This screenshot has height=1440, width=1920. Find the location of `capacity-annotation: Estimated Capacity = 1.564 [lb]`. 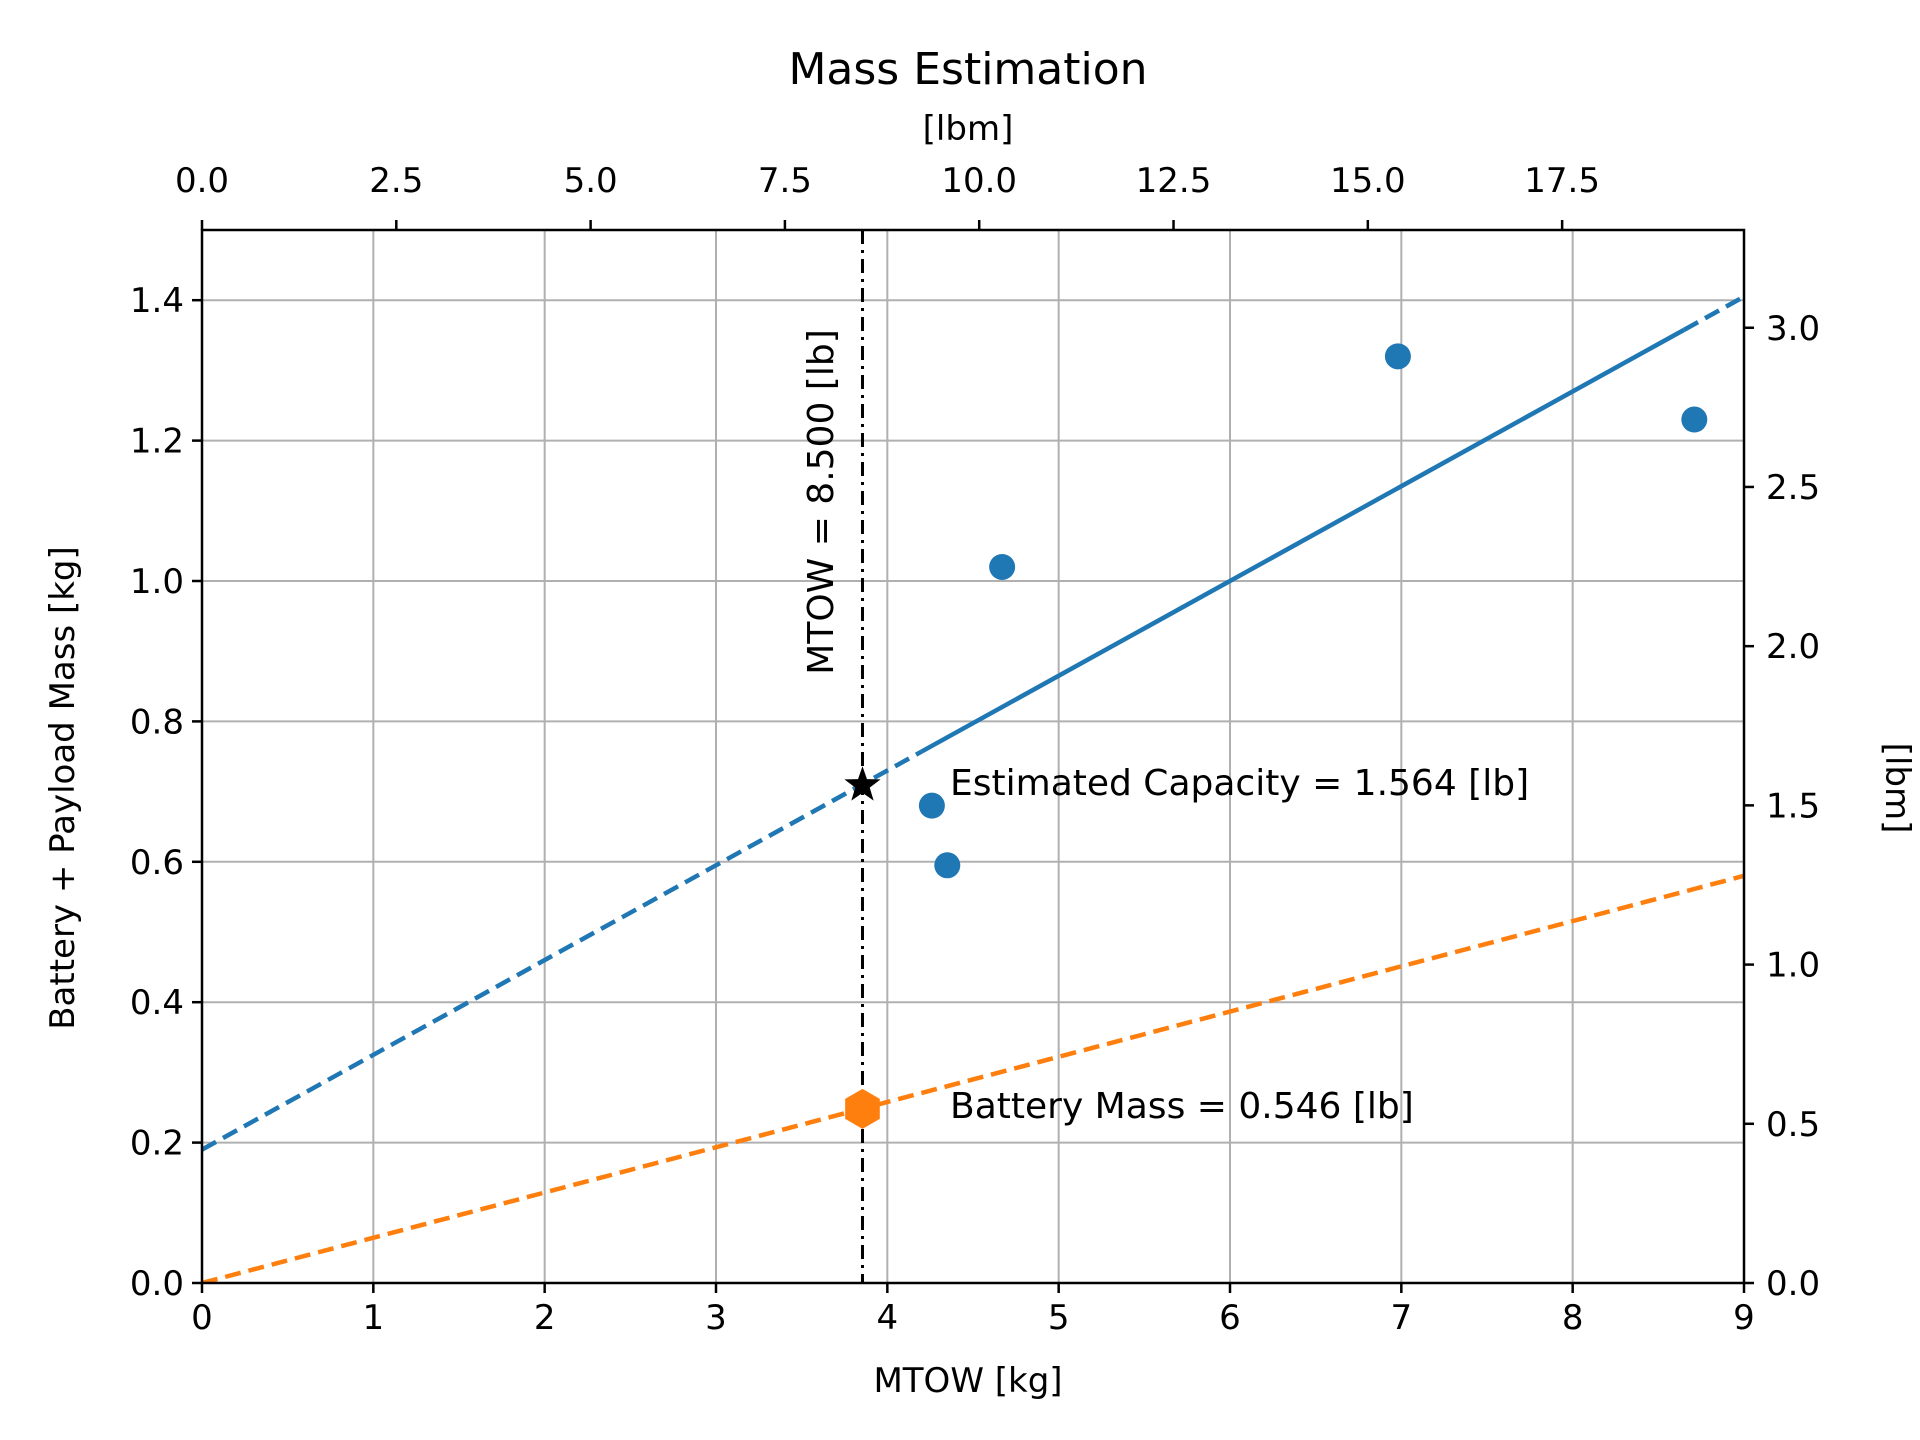

capacity-annotation: Estimated Capacity = 1.564 [lb] is located at coordinates (1239, 783).